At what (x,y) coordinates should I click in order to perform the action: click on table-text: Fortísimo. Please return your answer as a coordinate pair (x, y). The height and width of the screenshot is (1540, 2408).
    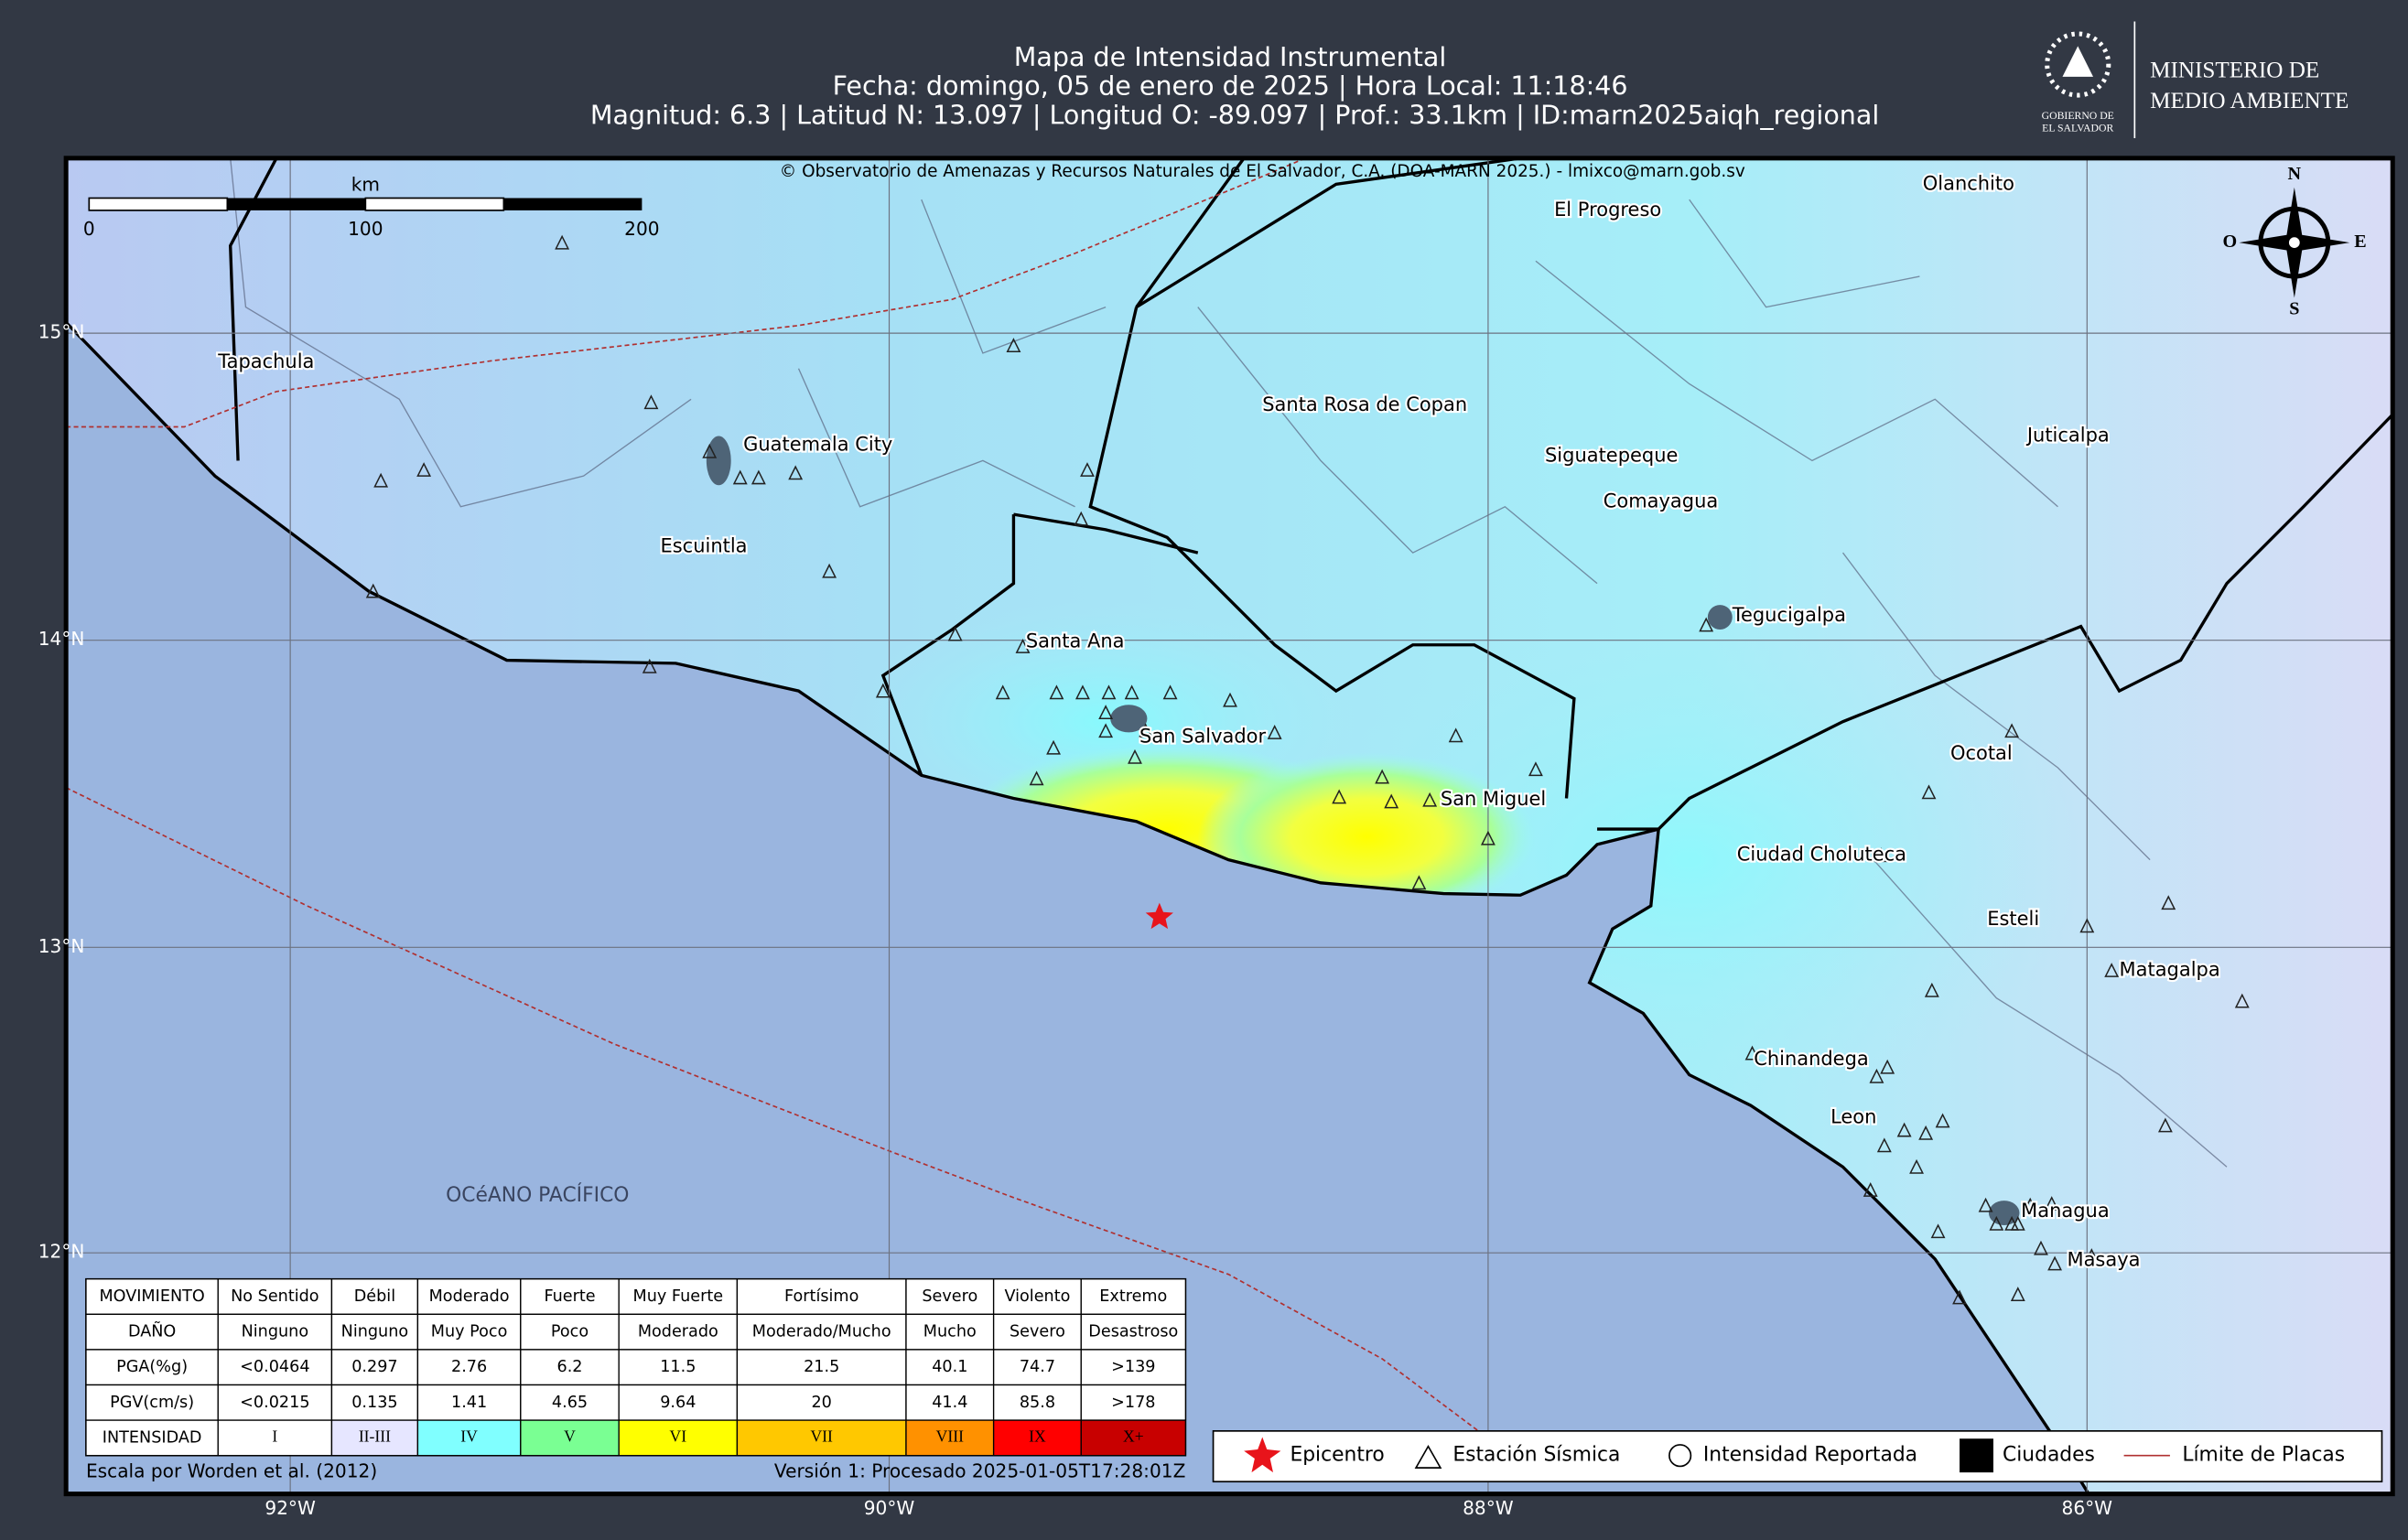
    Looking at the image, I should click on (821, 1296).